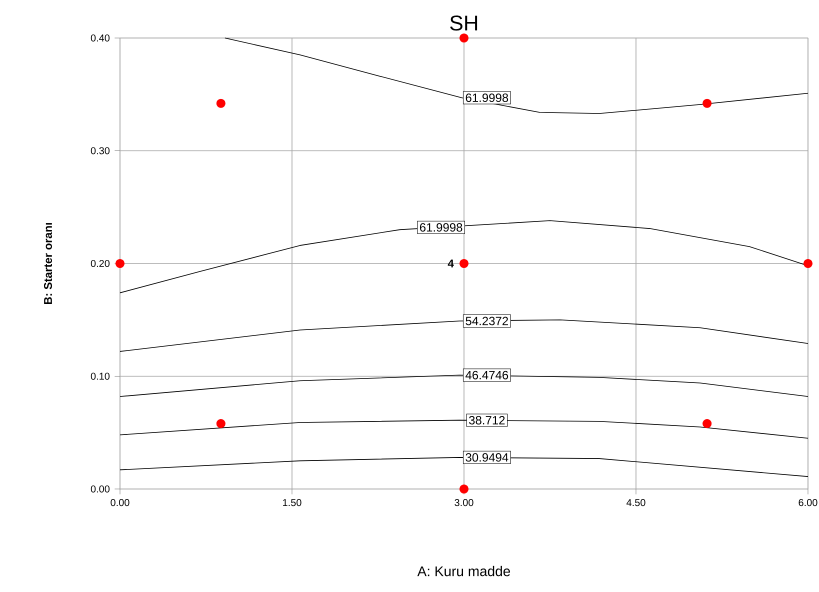 This screenshot has height=592, width=819. I want to click on chart-title: SH, so click(464, 23).